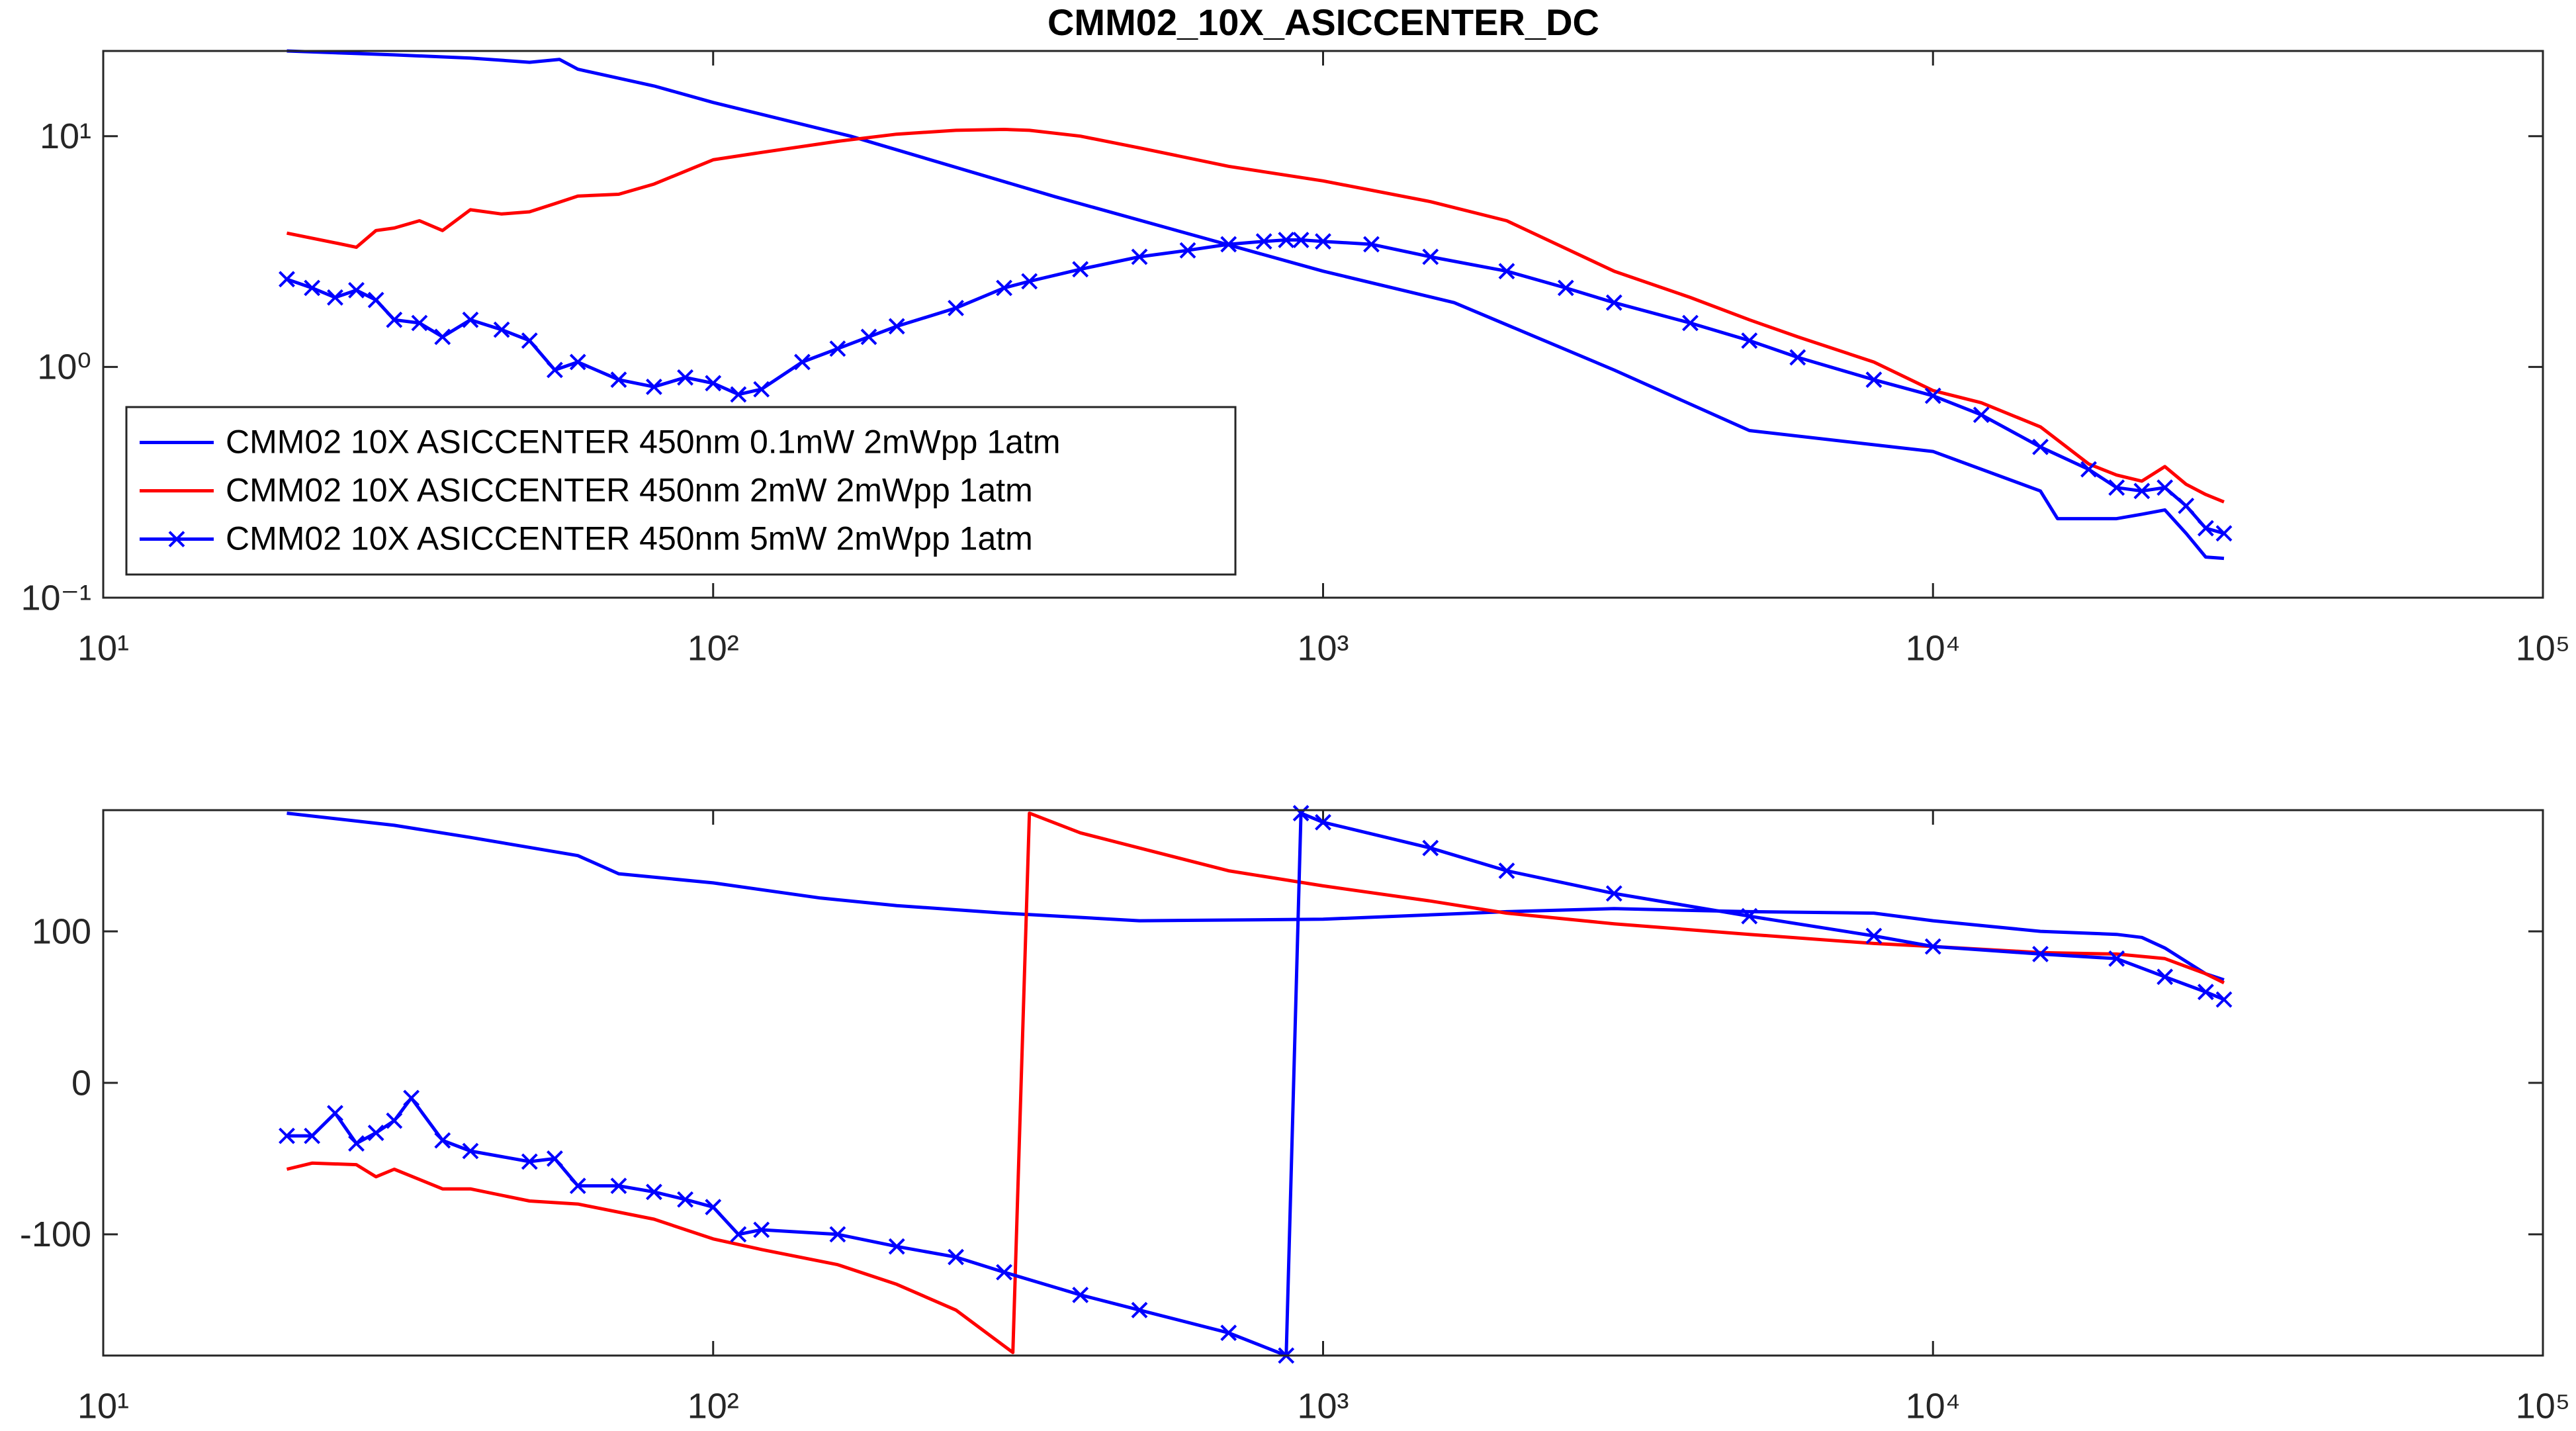 This screenshot has height=1431, width=2576. What do you see at coordinates (1256, 896) in the screenshot?
I see `series-line` at bounding box center [1256, 896].